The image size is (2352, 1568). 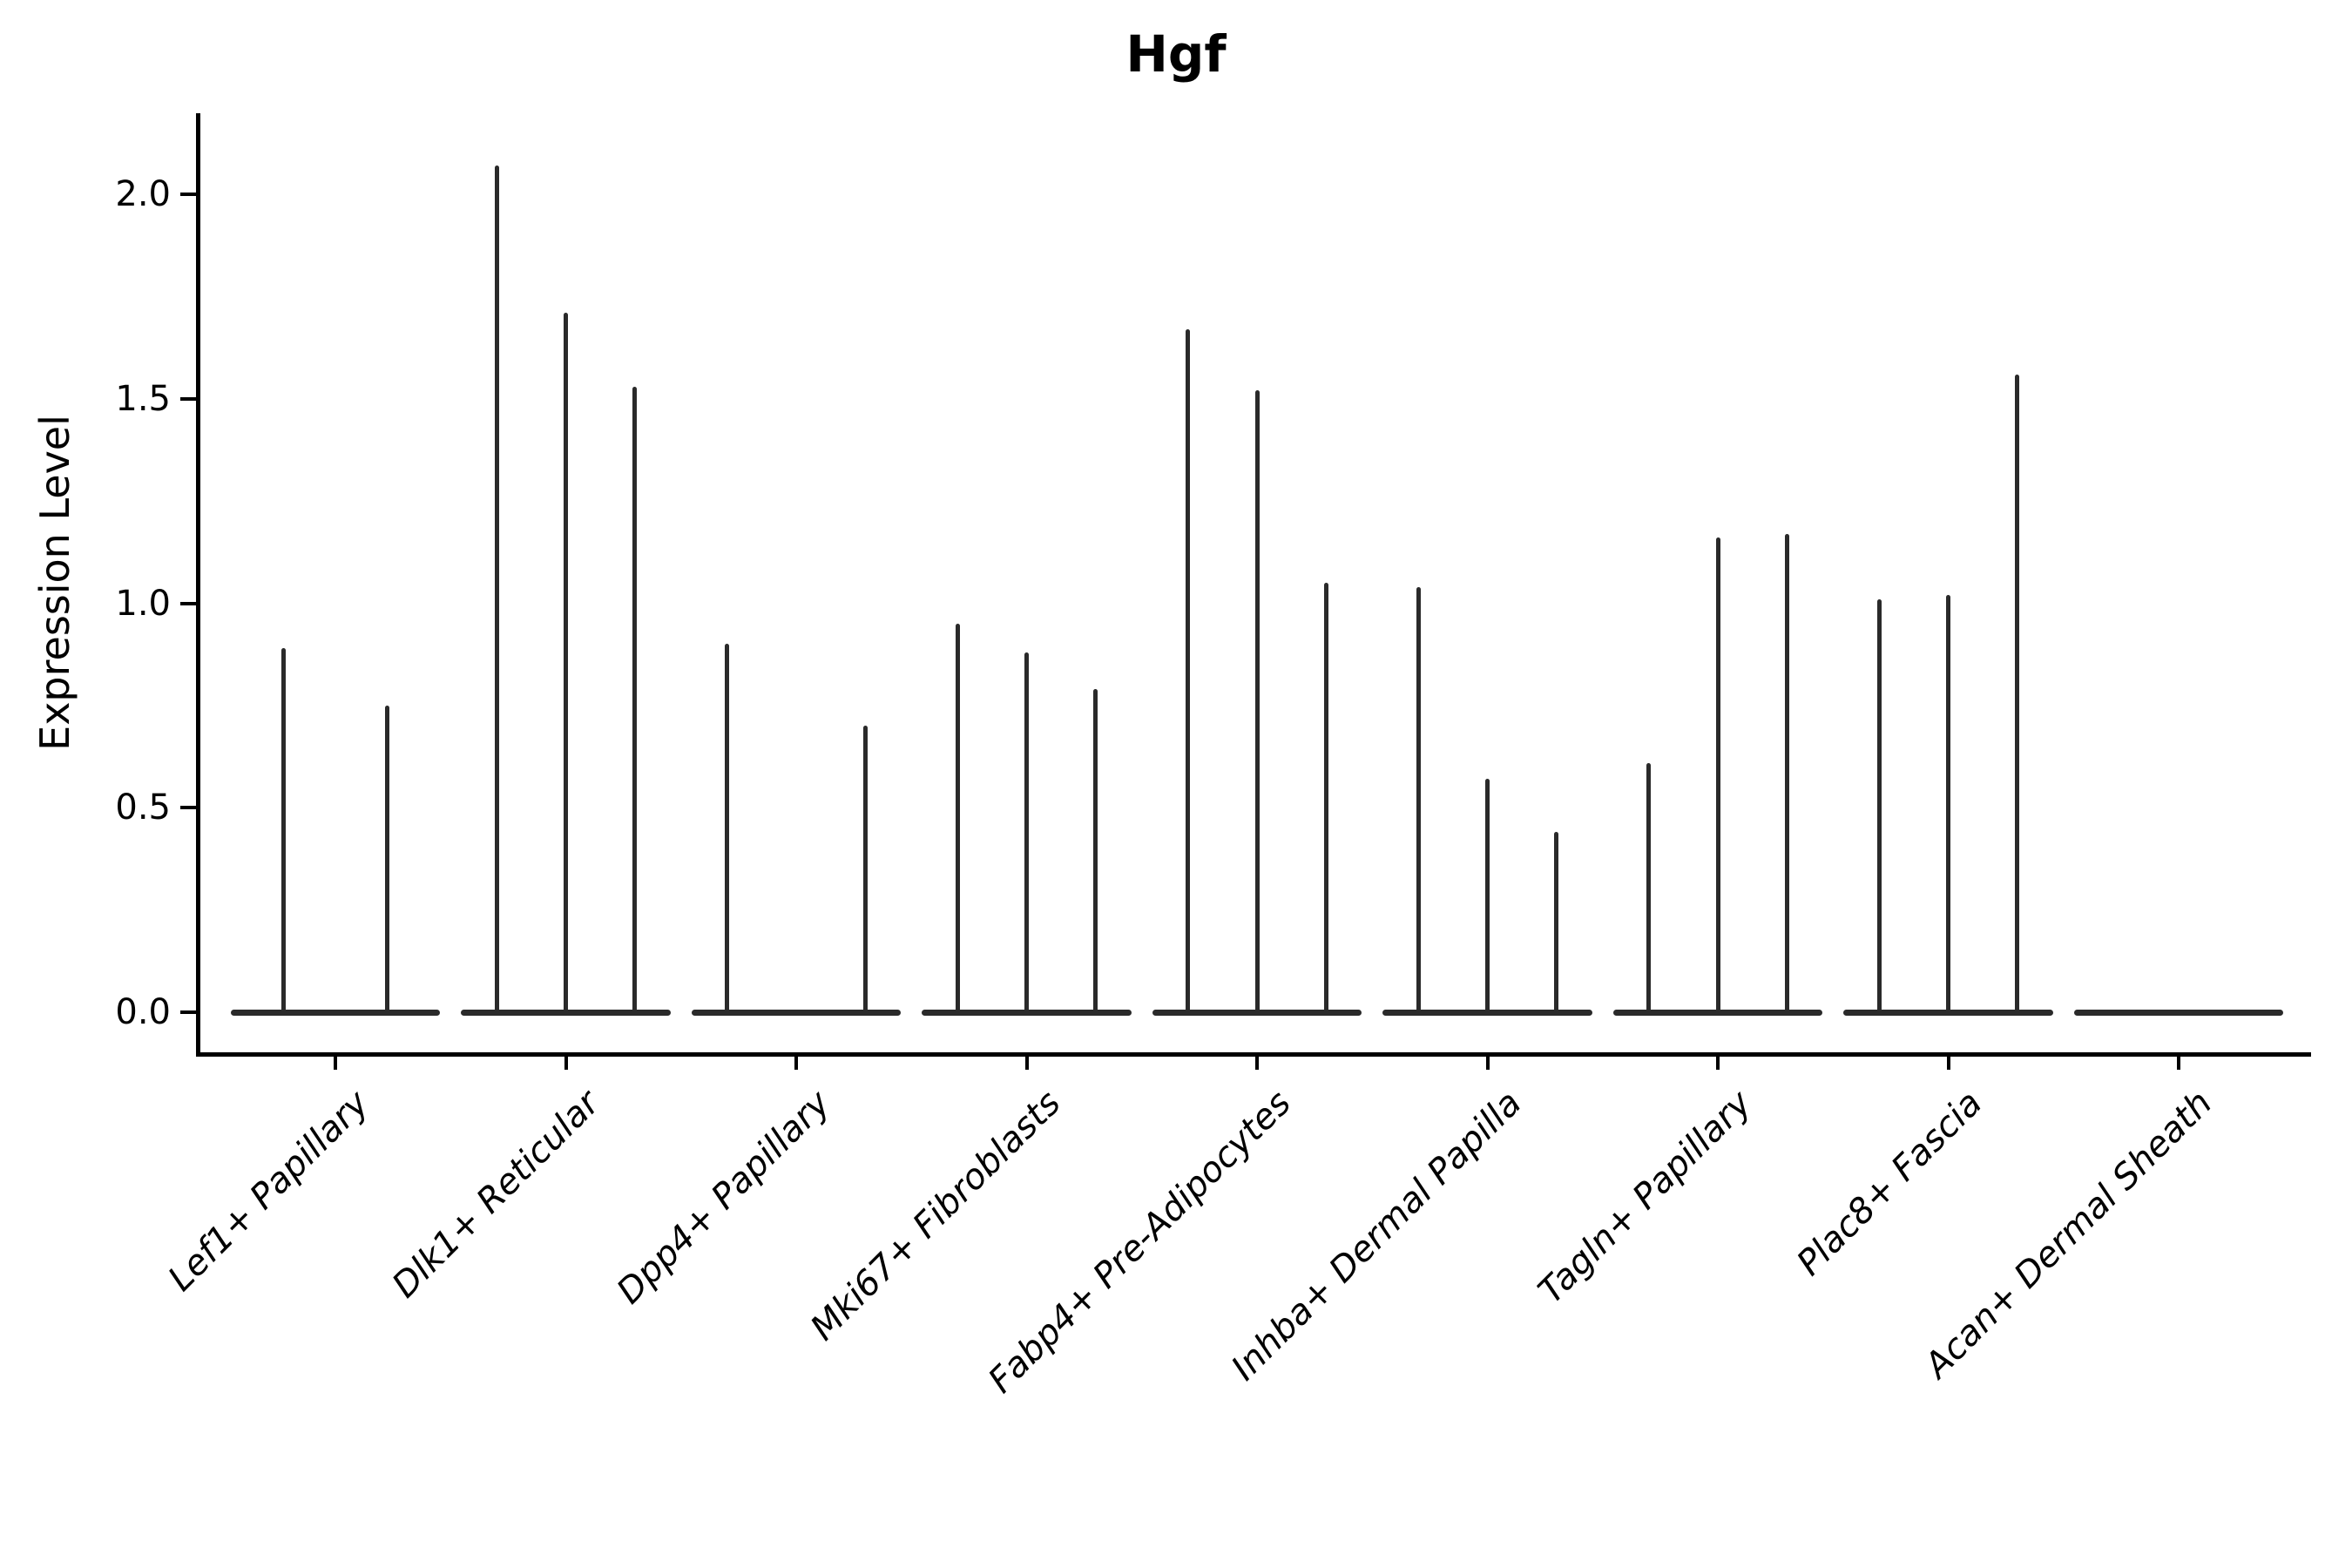 I want to click on x-axis-spine, so click(x=1253, y=1054).